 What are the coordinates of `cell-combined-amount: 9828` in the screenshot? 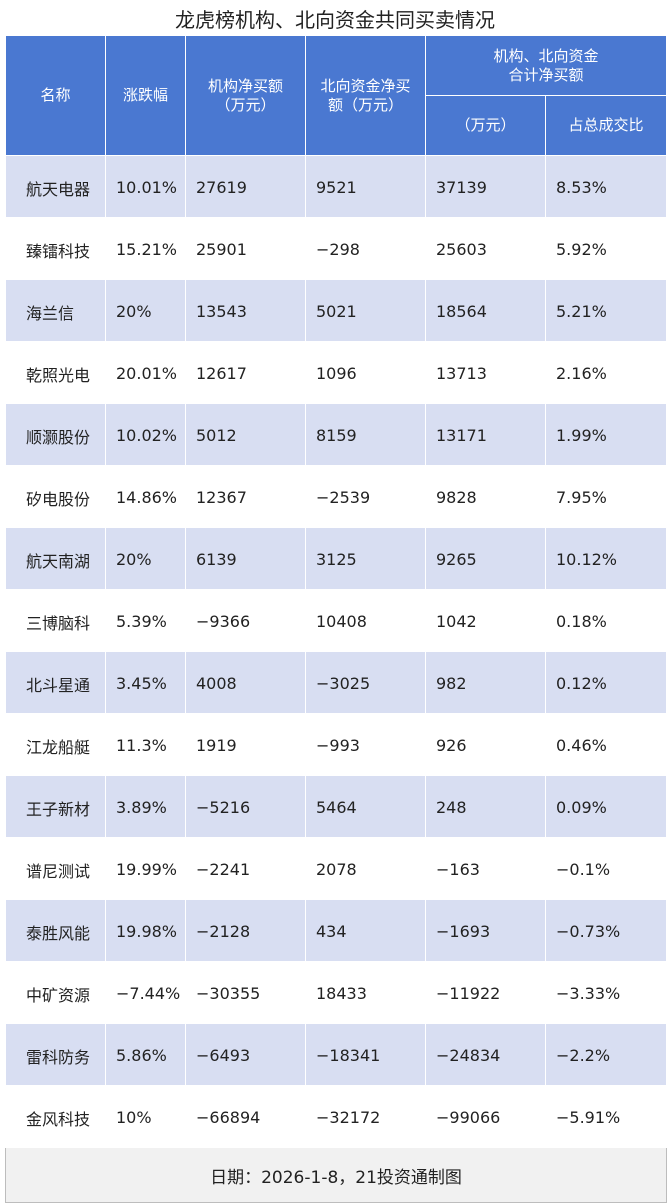 It's located at (485, 496).